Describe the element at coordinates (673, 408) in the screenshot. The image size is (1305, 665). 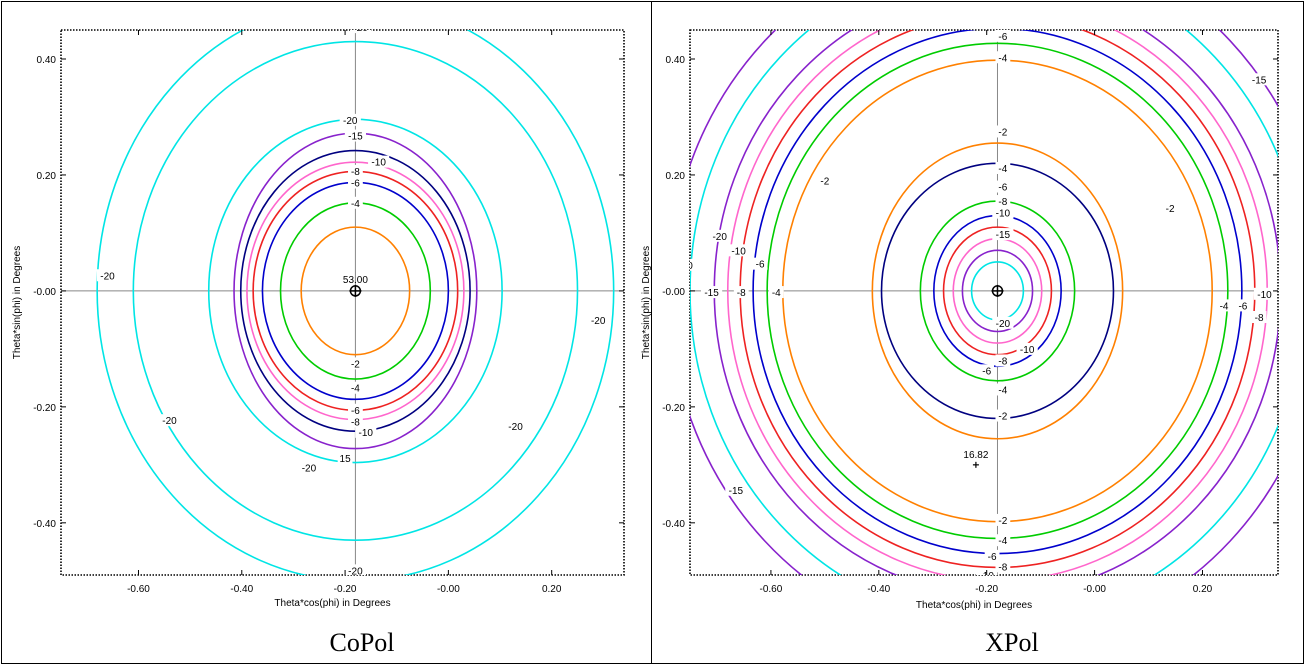
I see `y-tick-label: -0.20` at that location.